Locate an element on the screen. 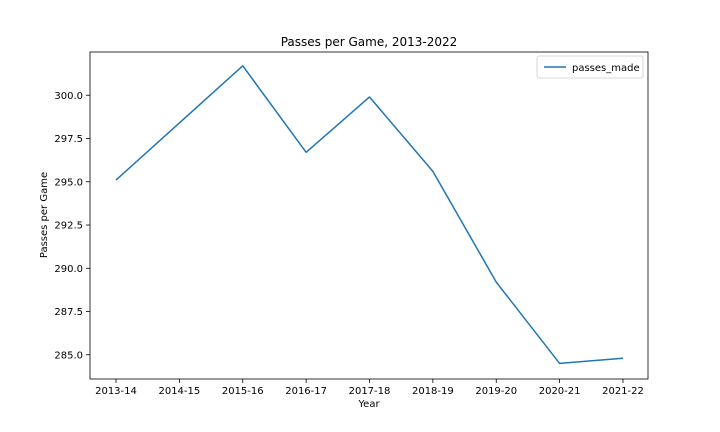  x-tick-label: 2016-17 is located at coordinates (306, 391).